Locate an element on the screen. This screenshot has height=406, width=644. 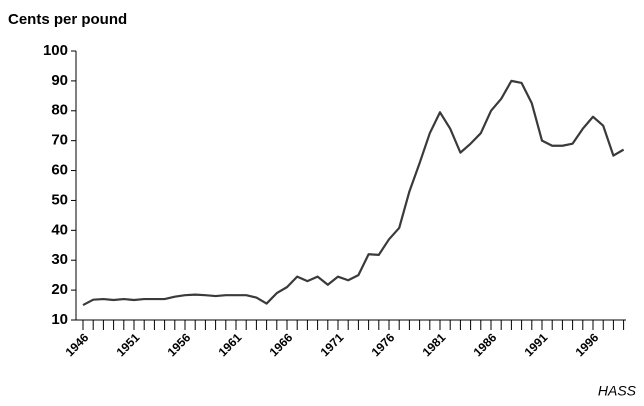
x-tick-label: 1946 is located at coordinates (77, 344).